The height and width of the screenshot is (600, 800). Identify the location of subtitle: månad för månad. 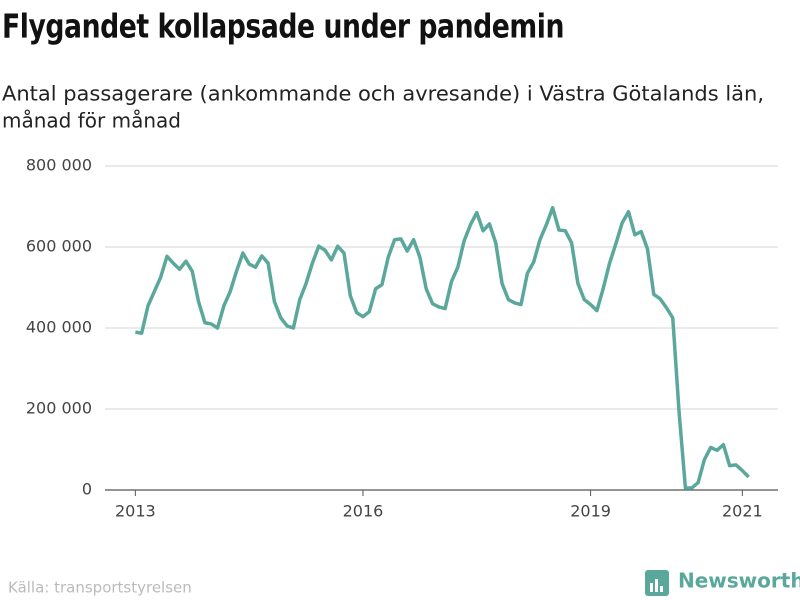
(91, 121).